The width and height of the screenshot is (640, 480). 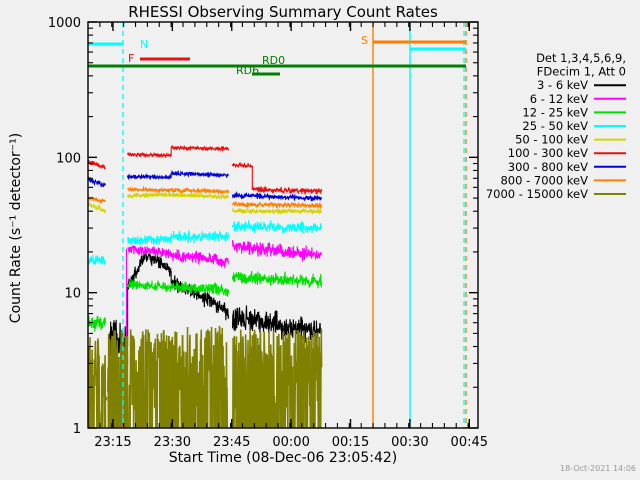 I want to click on legend-entry-label: 12 - 25 keV, so click(x=555, y=112).